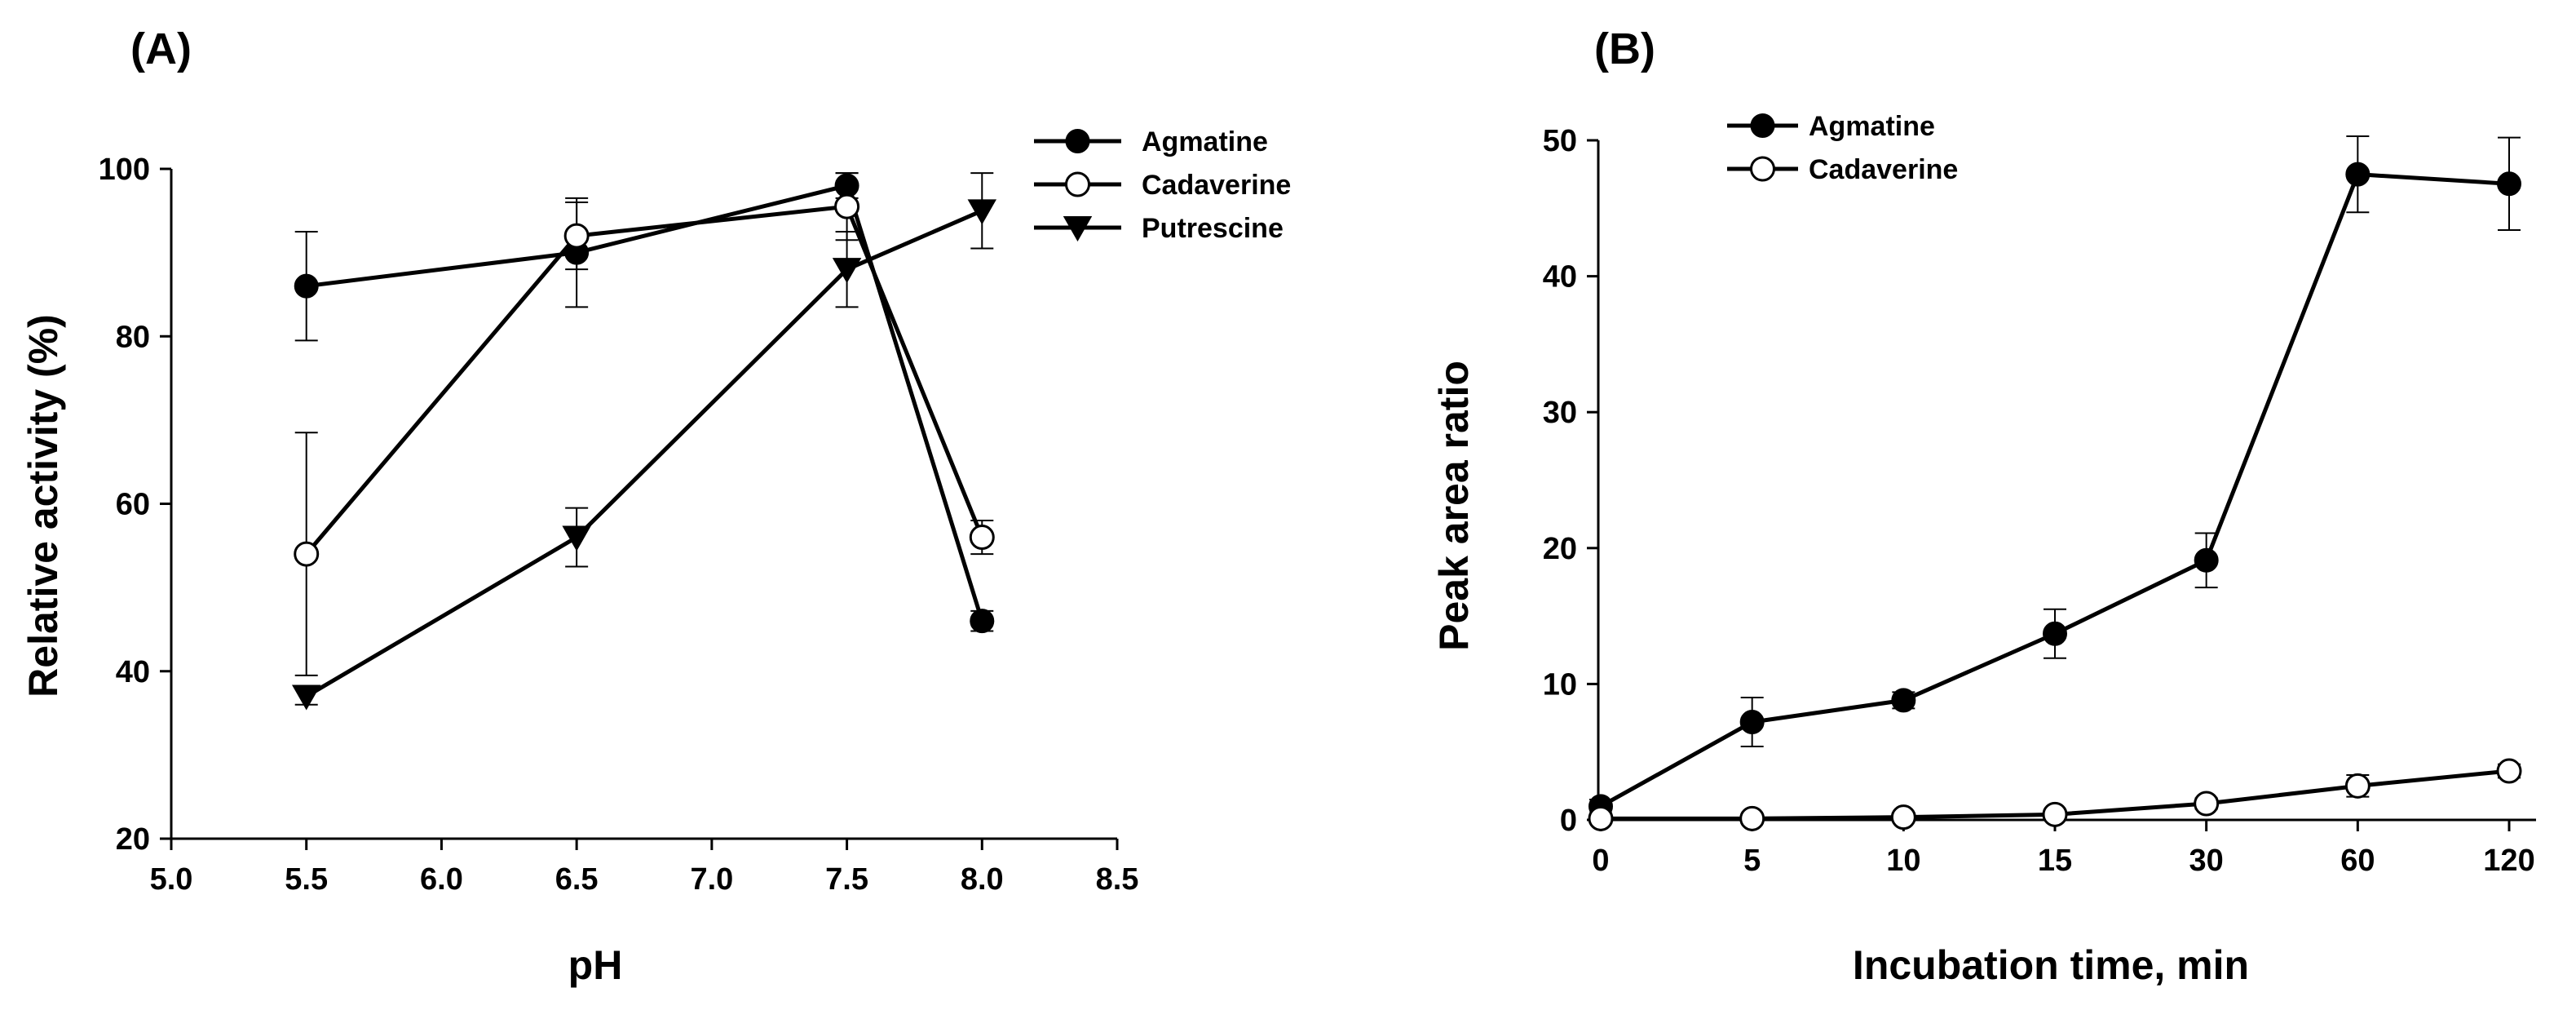 The image size is (2576, 1010). What do you see at coordinates (595, 965) in the screenshot?
I see `chart-a-x-axis-title: pH` at bounding box center [595, 965].